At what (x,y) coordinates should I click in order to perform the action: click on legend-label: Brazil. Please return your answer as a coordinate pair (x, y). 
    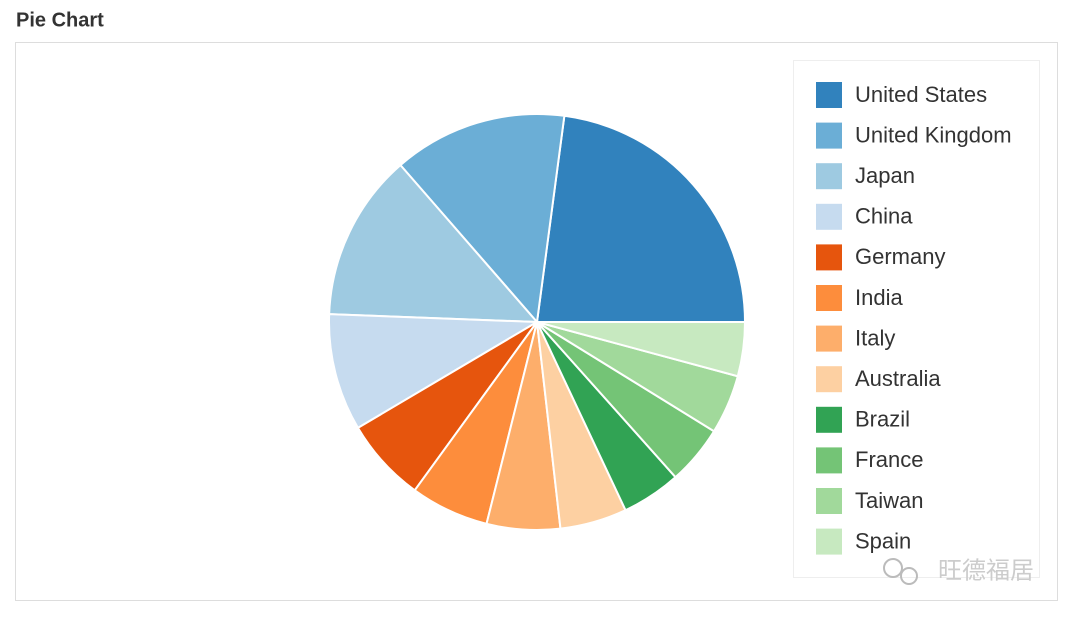
    Looking at the image, I should click on (882, 419).